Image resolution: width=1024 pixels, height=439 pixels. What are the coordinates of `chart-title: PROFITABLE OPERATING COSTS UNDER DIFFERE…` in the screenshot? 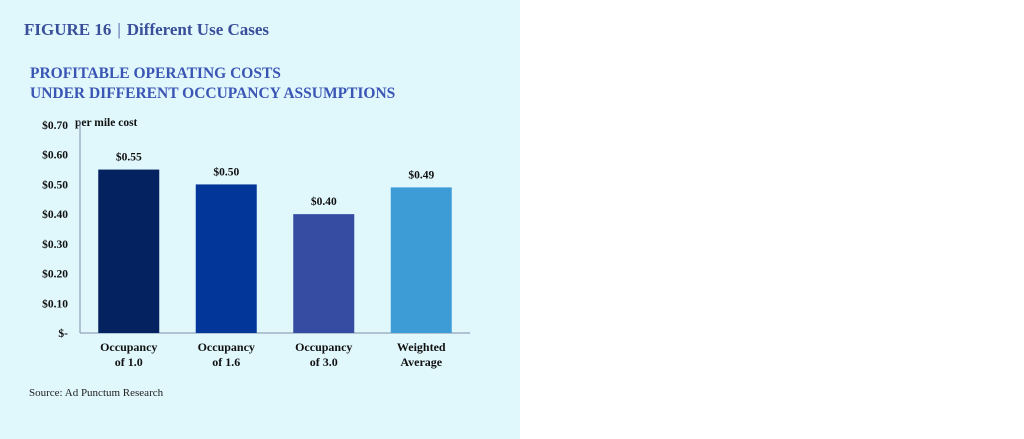 It's located at (212, 84).